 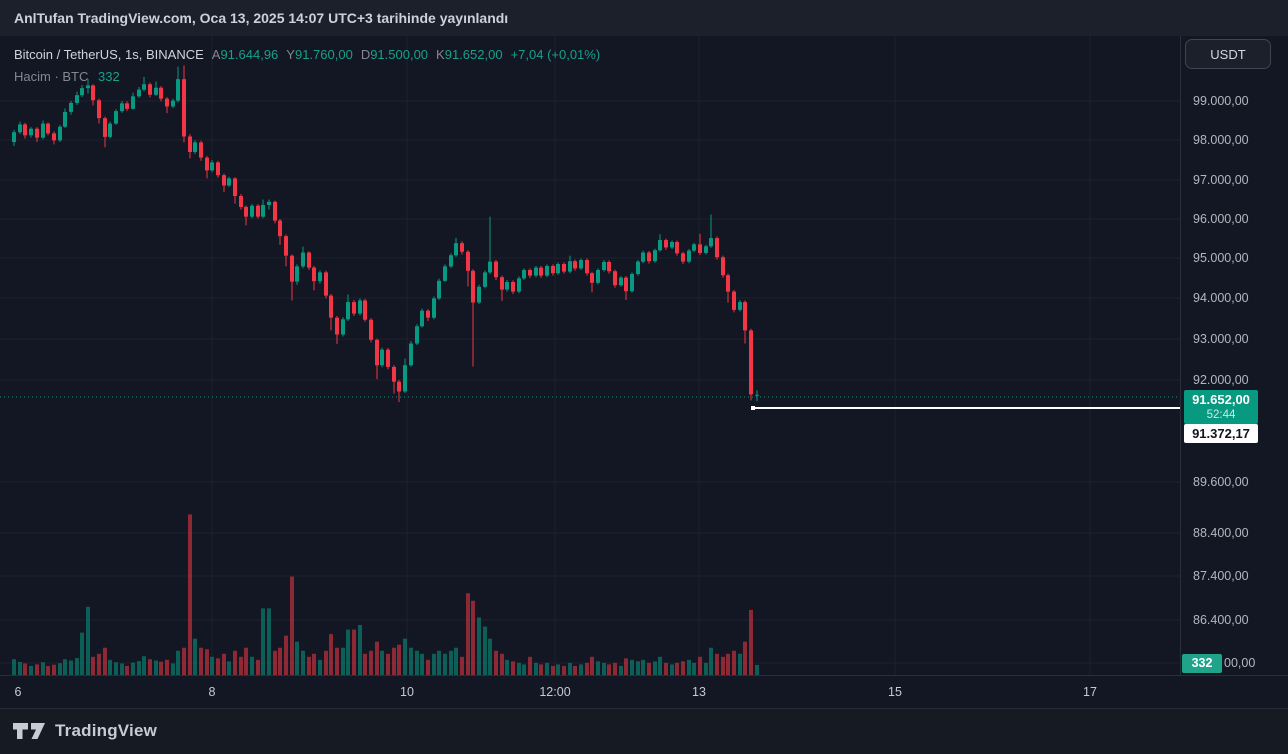 What do you see at coordinates (1221, 298) in the screenshot?
I see `price-axis-label: 94.000,00` at bounding box center [1221, 298].